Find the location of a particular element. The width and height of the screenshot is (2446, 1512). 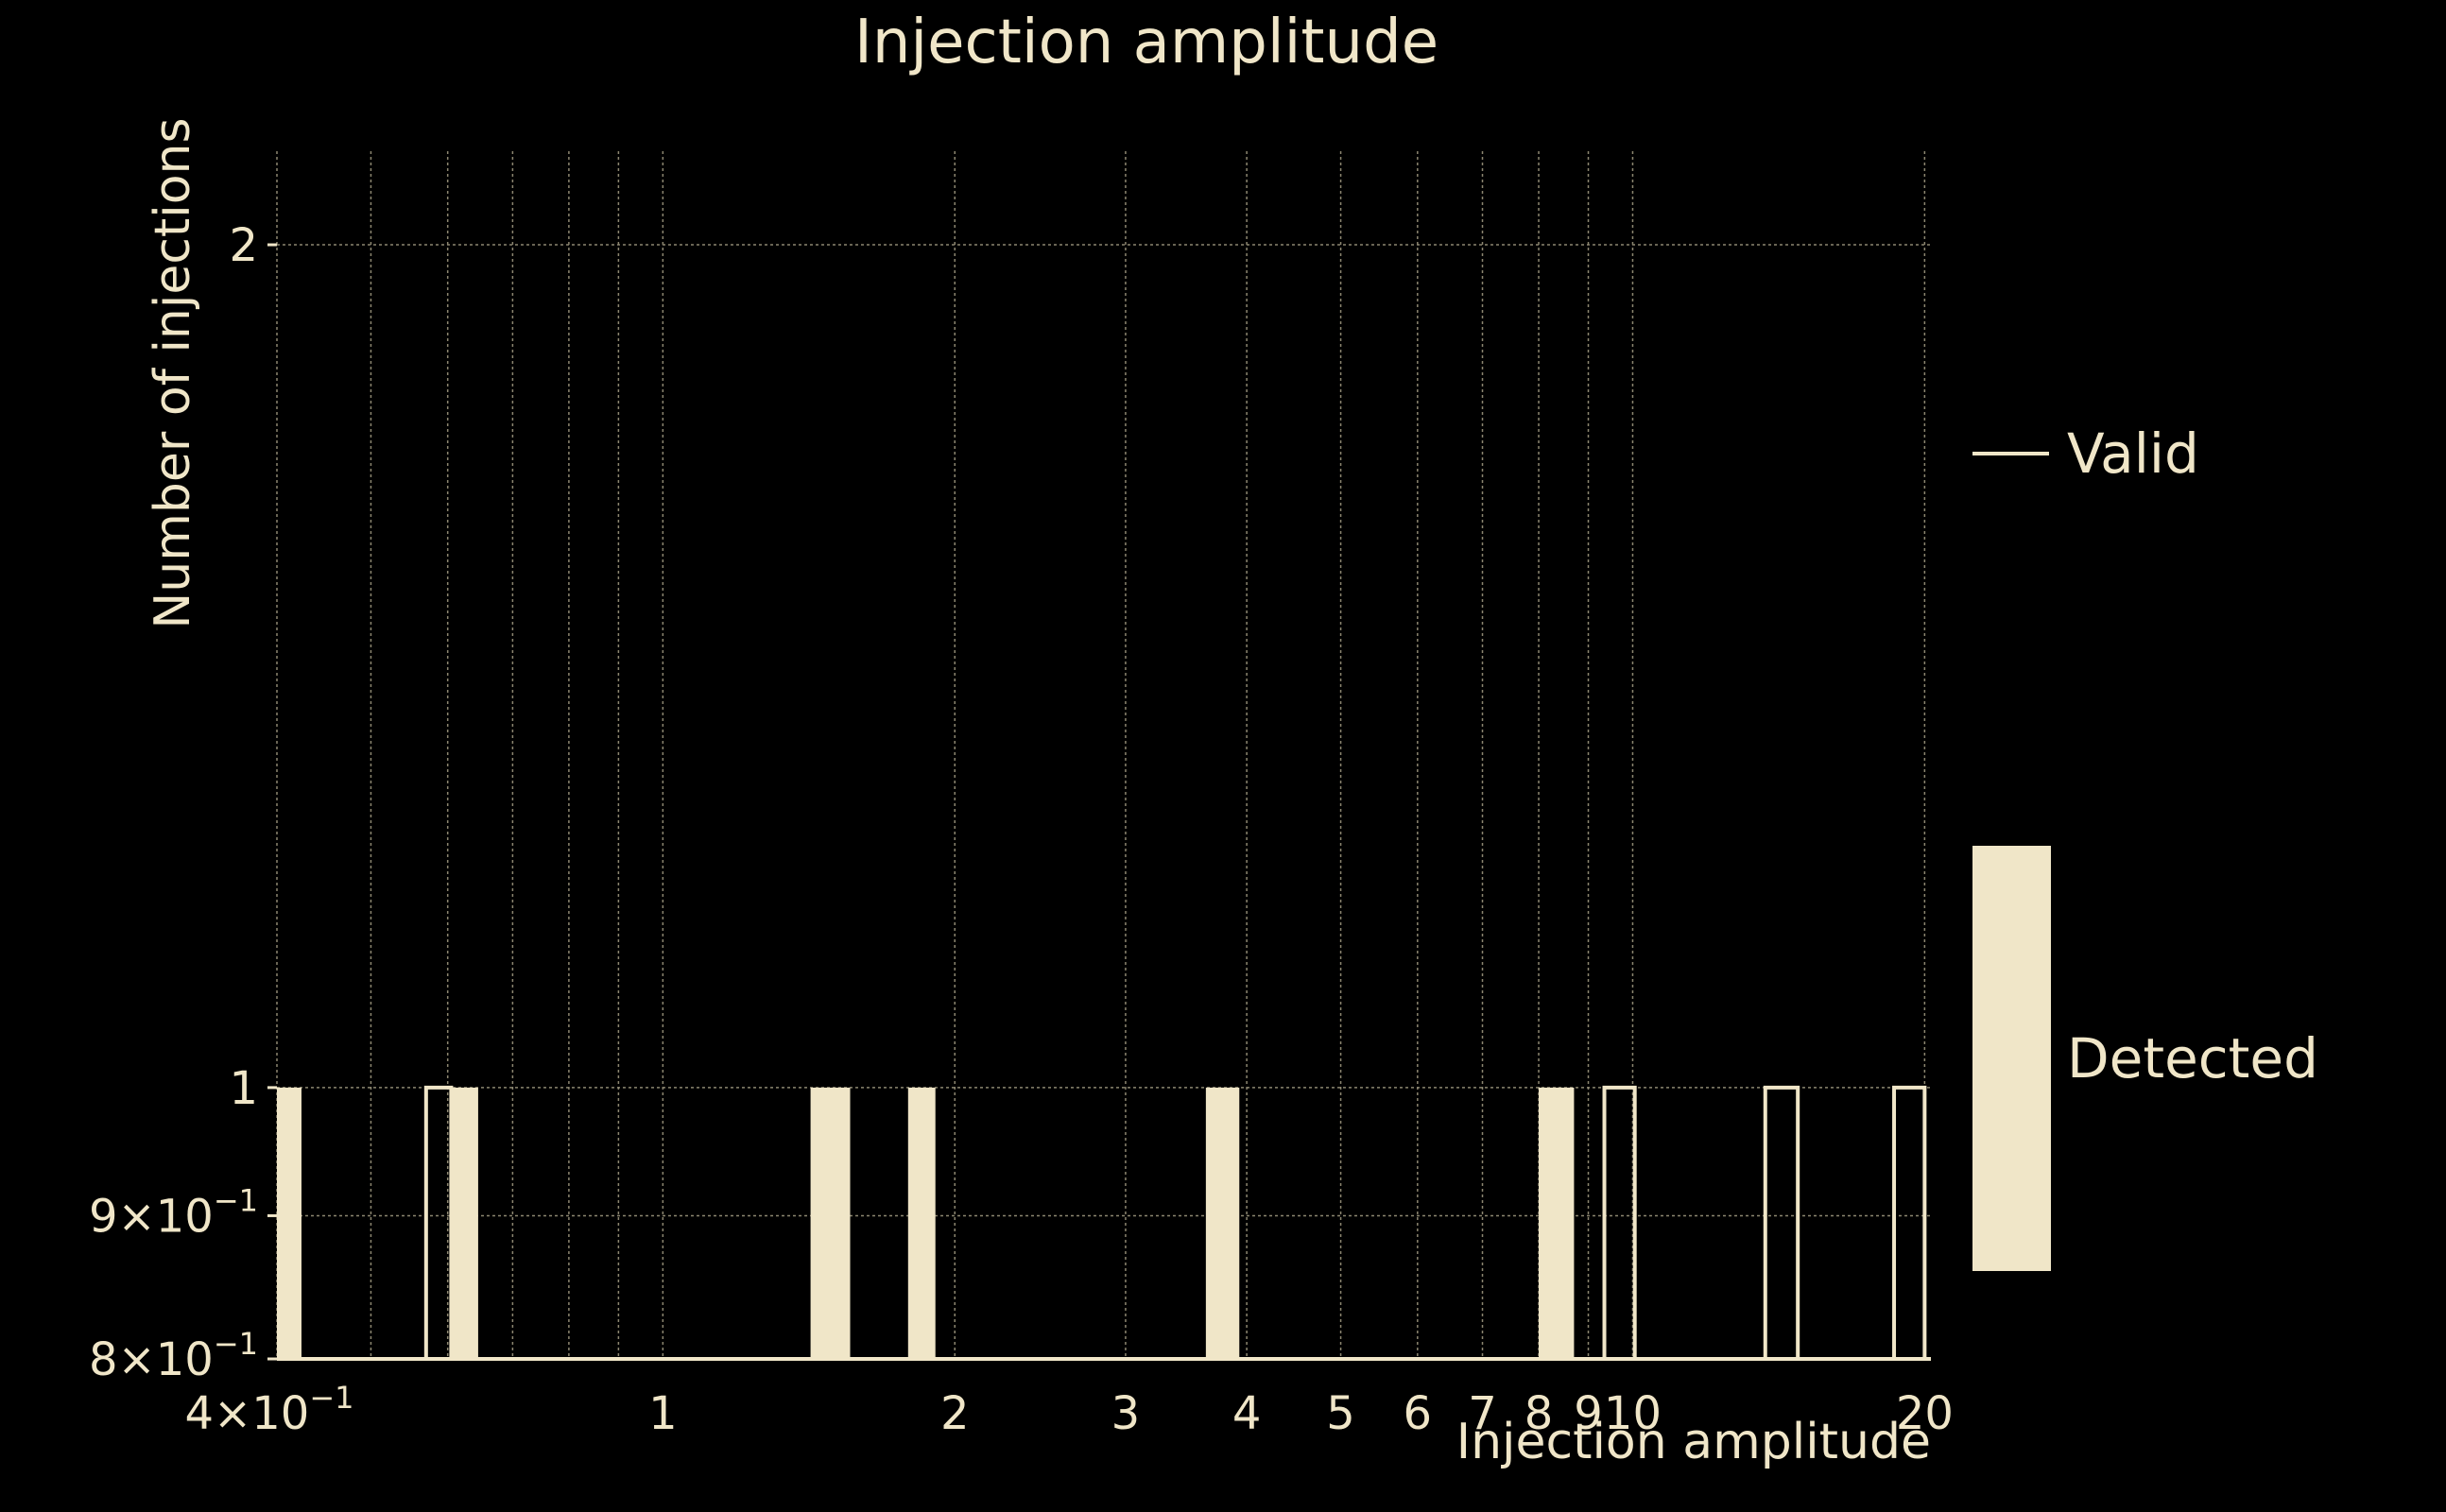

histogram-bars is located at coordinates (1102, 1222).